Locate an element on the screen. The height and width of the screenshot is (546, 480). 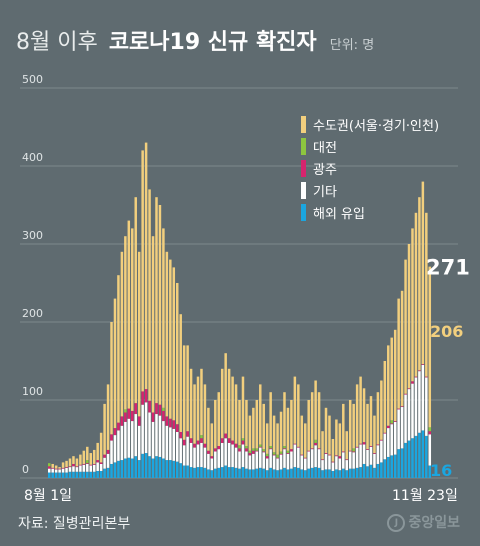
legend-swatch is located at coordinates (303, 212).